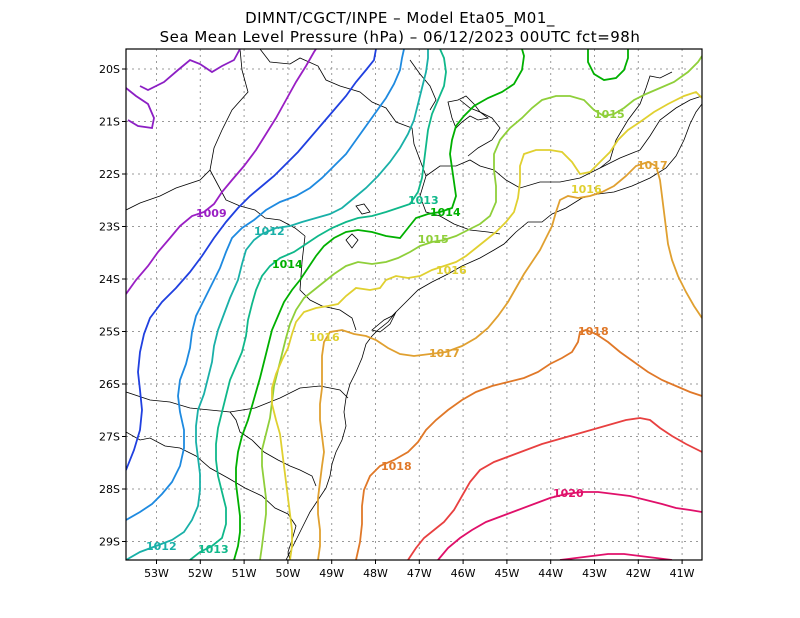 The height and width of the screenshot is (618, 800). Describe the element at coordinates (608, 65) in the screenshot. I see `isobar-1014b` at that location.